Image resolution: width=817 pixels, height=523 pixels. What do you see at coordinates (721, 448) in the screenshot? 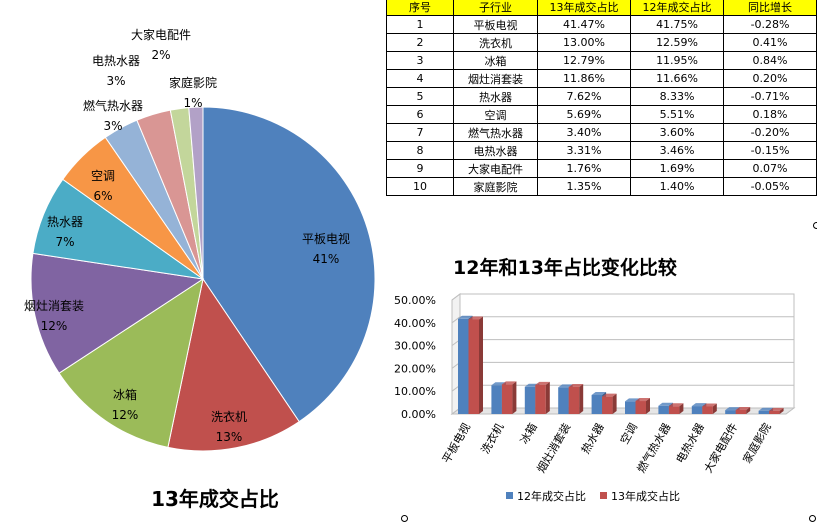
I see `x-tick-label: 大家电配件` at bounding box center [721, 448].